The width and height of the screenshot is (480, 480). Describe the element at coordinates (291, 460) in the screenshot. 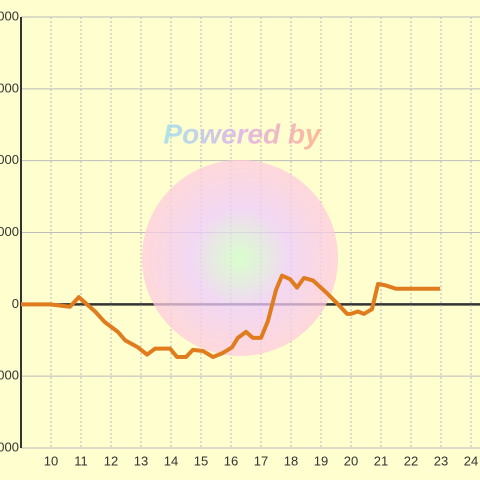

I see `x-tick-label: 18` at that location.